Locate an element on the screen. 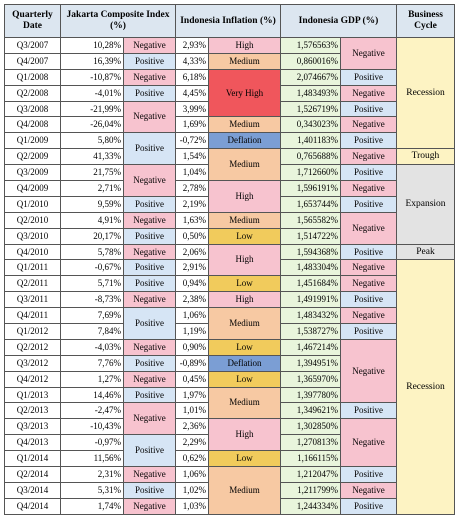 This screenshot has height=516, width=458. jci-value-cell: 7,84% is located at coordinates (92, 331).